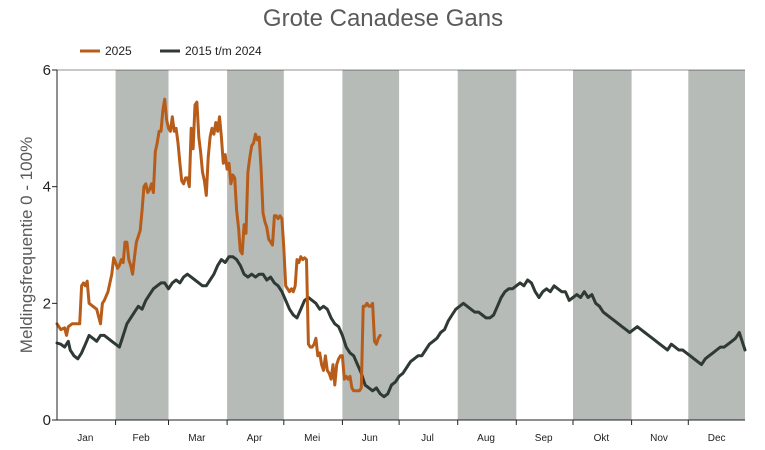 The image size is (765, 450). What do you see at coordinates (401, 432) in the screenshot?
I see `x-axis-ticks: Jan Feb Mar Apr Mei Jun Jul Aug Sep Okt Nov Dec` at bounding box center [401, 432].